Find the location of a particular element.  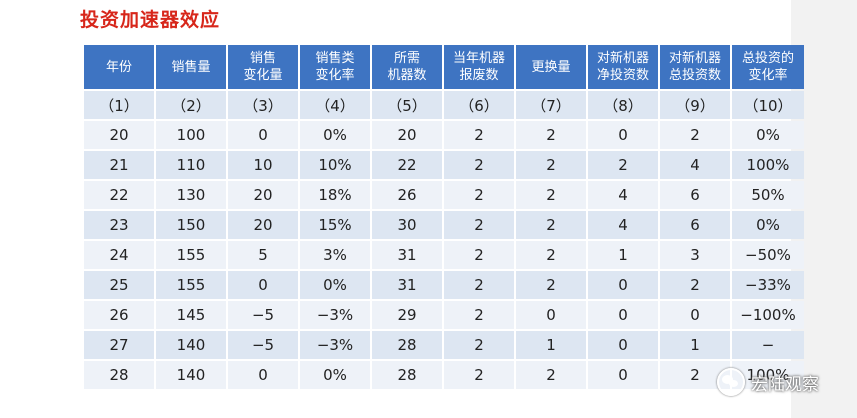

table-cell: 22 is located at coordinates (407, 165).